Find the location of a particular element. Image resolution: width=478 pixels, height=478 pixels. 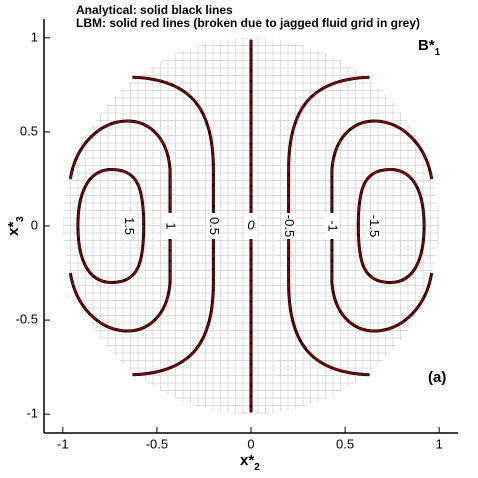

ylabel-sub: 3 is located at coordinates (20, 219).